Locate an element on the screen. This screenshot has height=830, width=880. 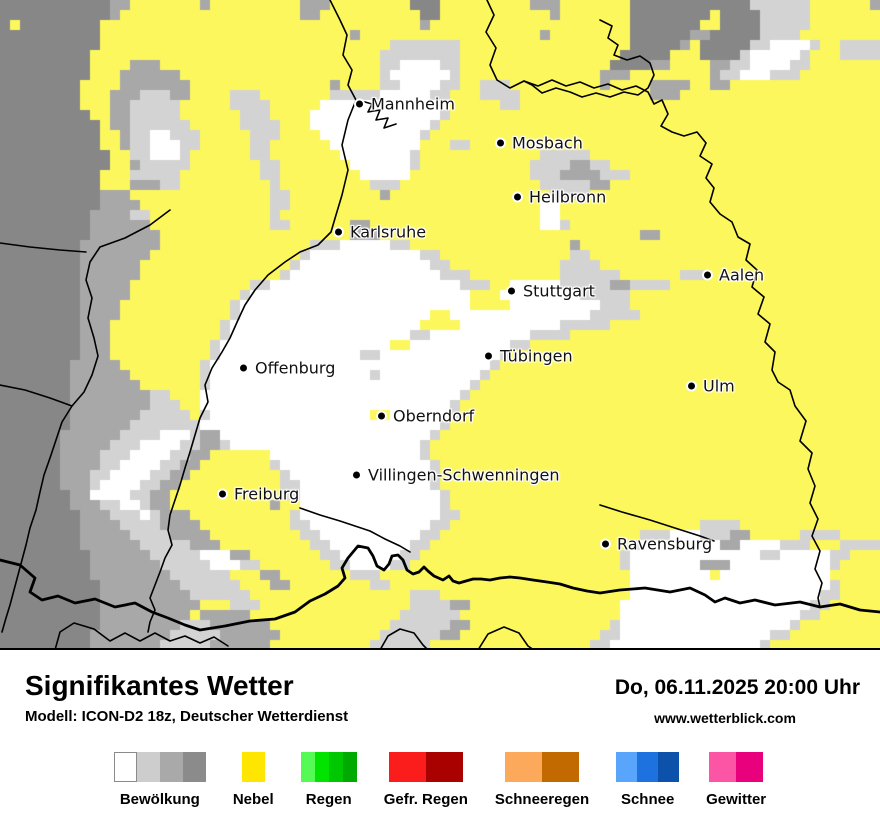
city-marker: Offenburg is located at coordinates (287, 368).